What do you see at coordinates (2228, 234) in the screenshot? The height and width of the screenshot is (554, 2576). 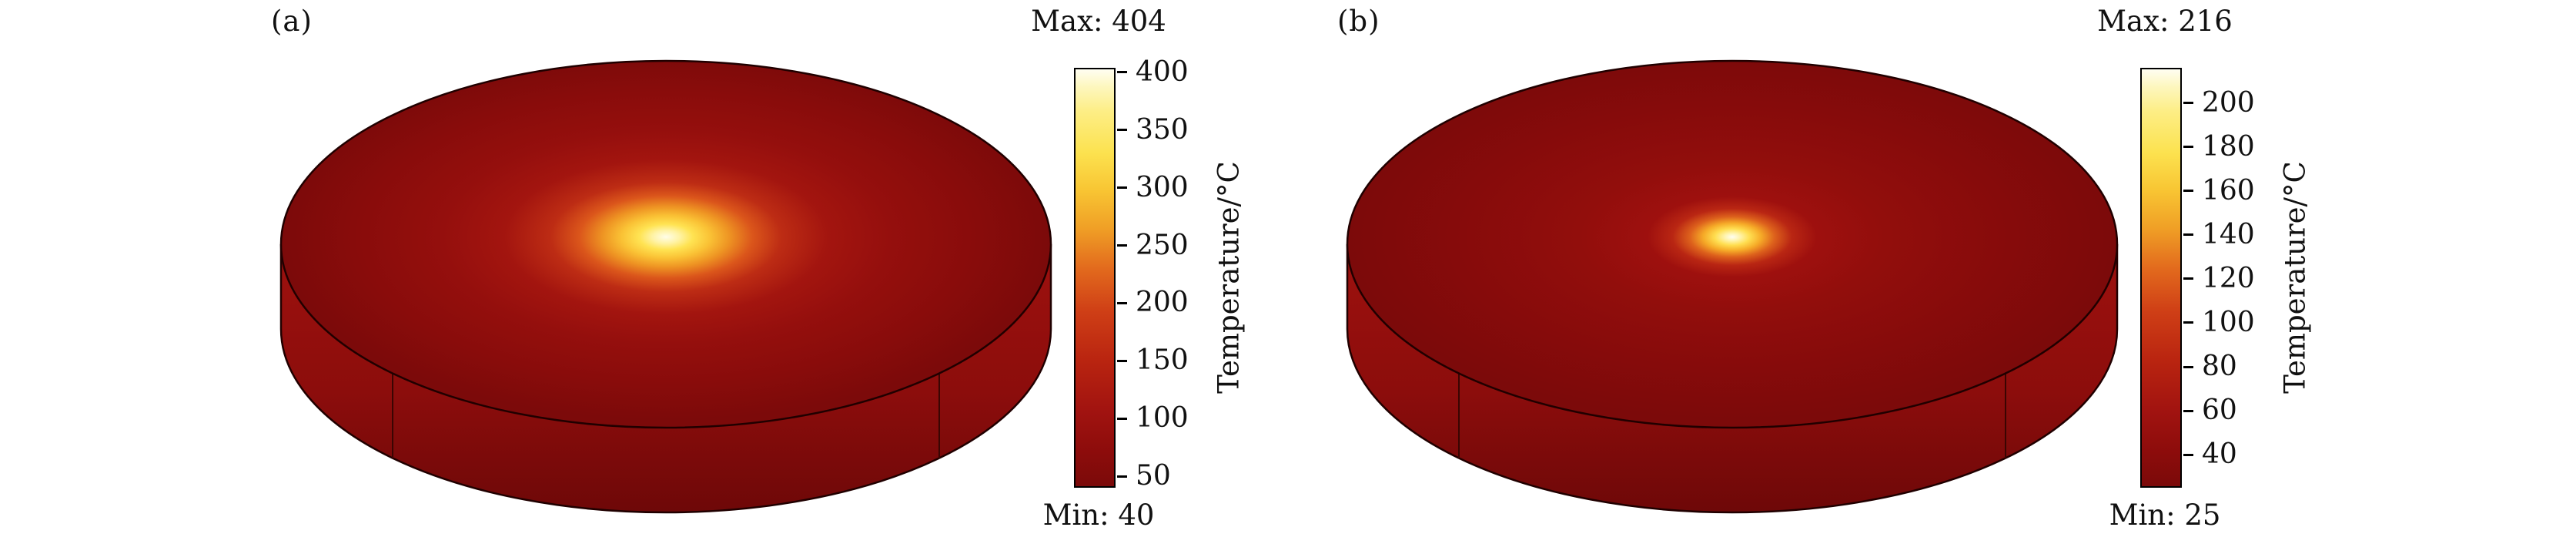 I see `tick-label: 140` at bounding box center [2228, 234].